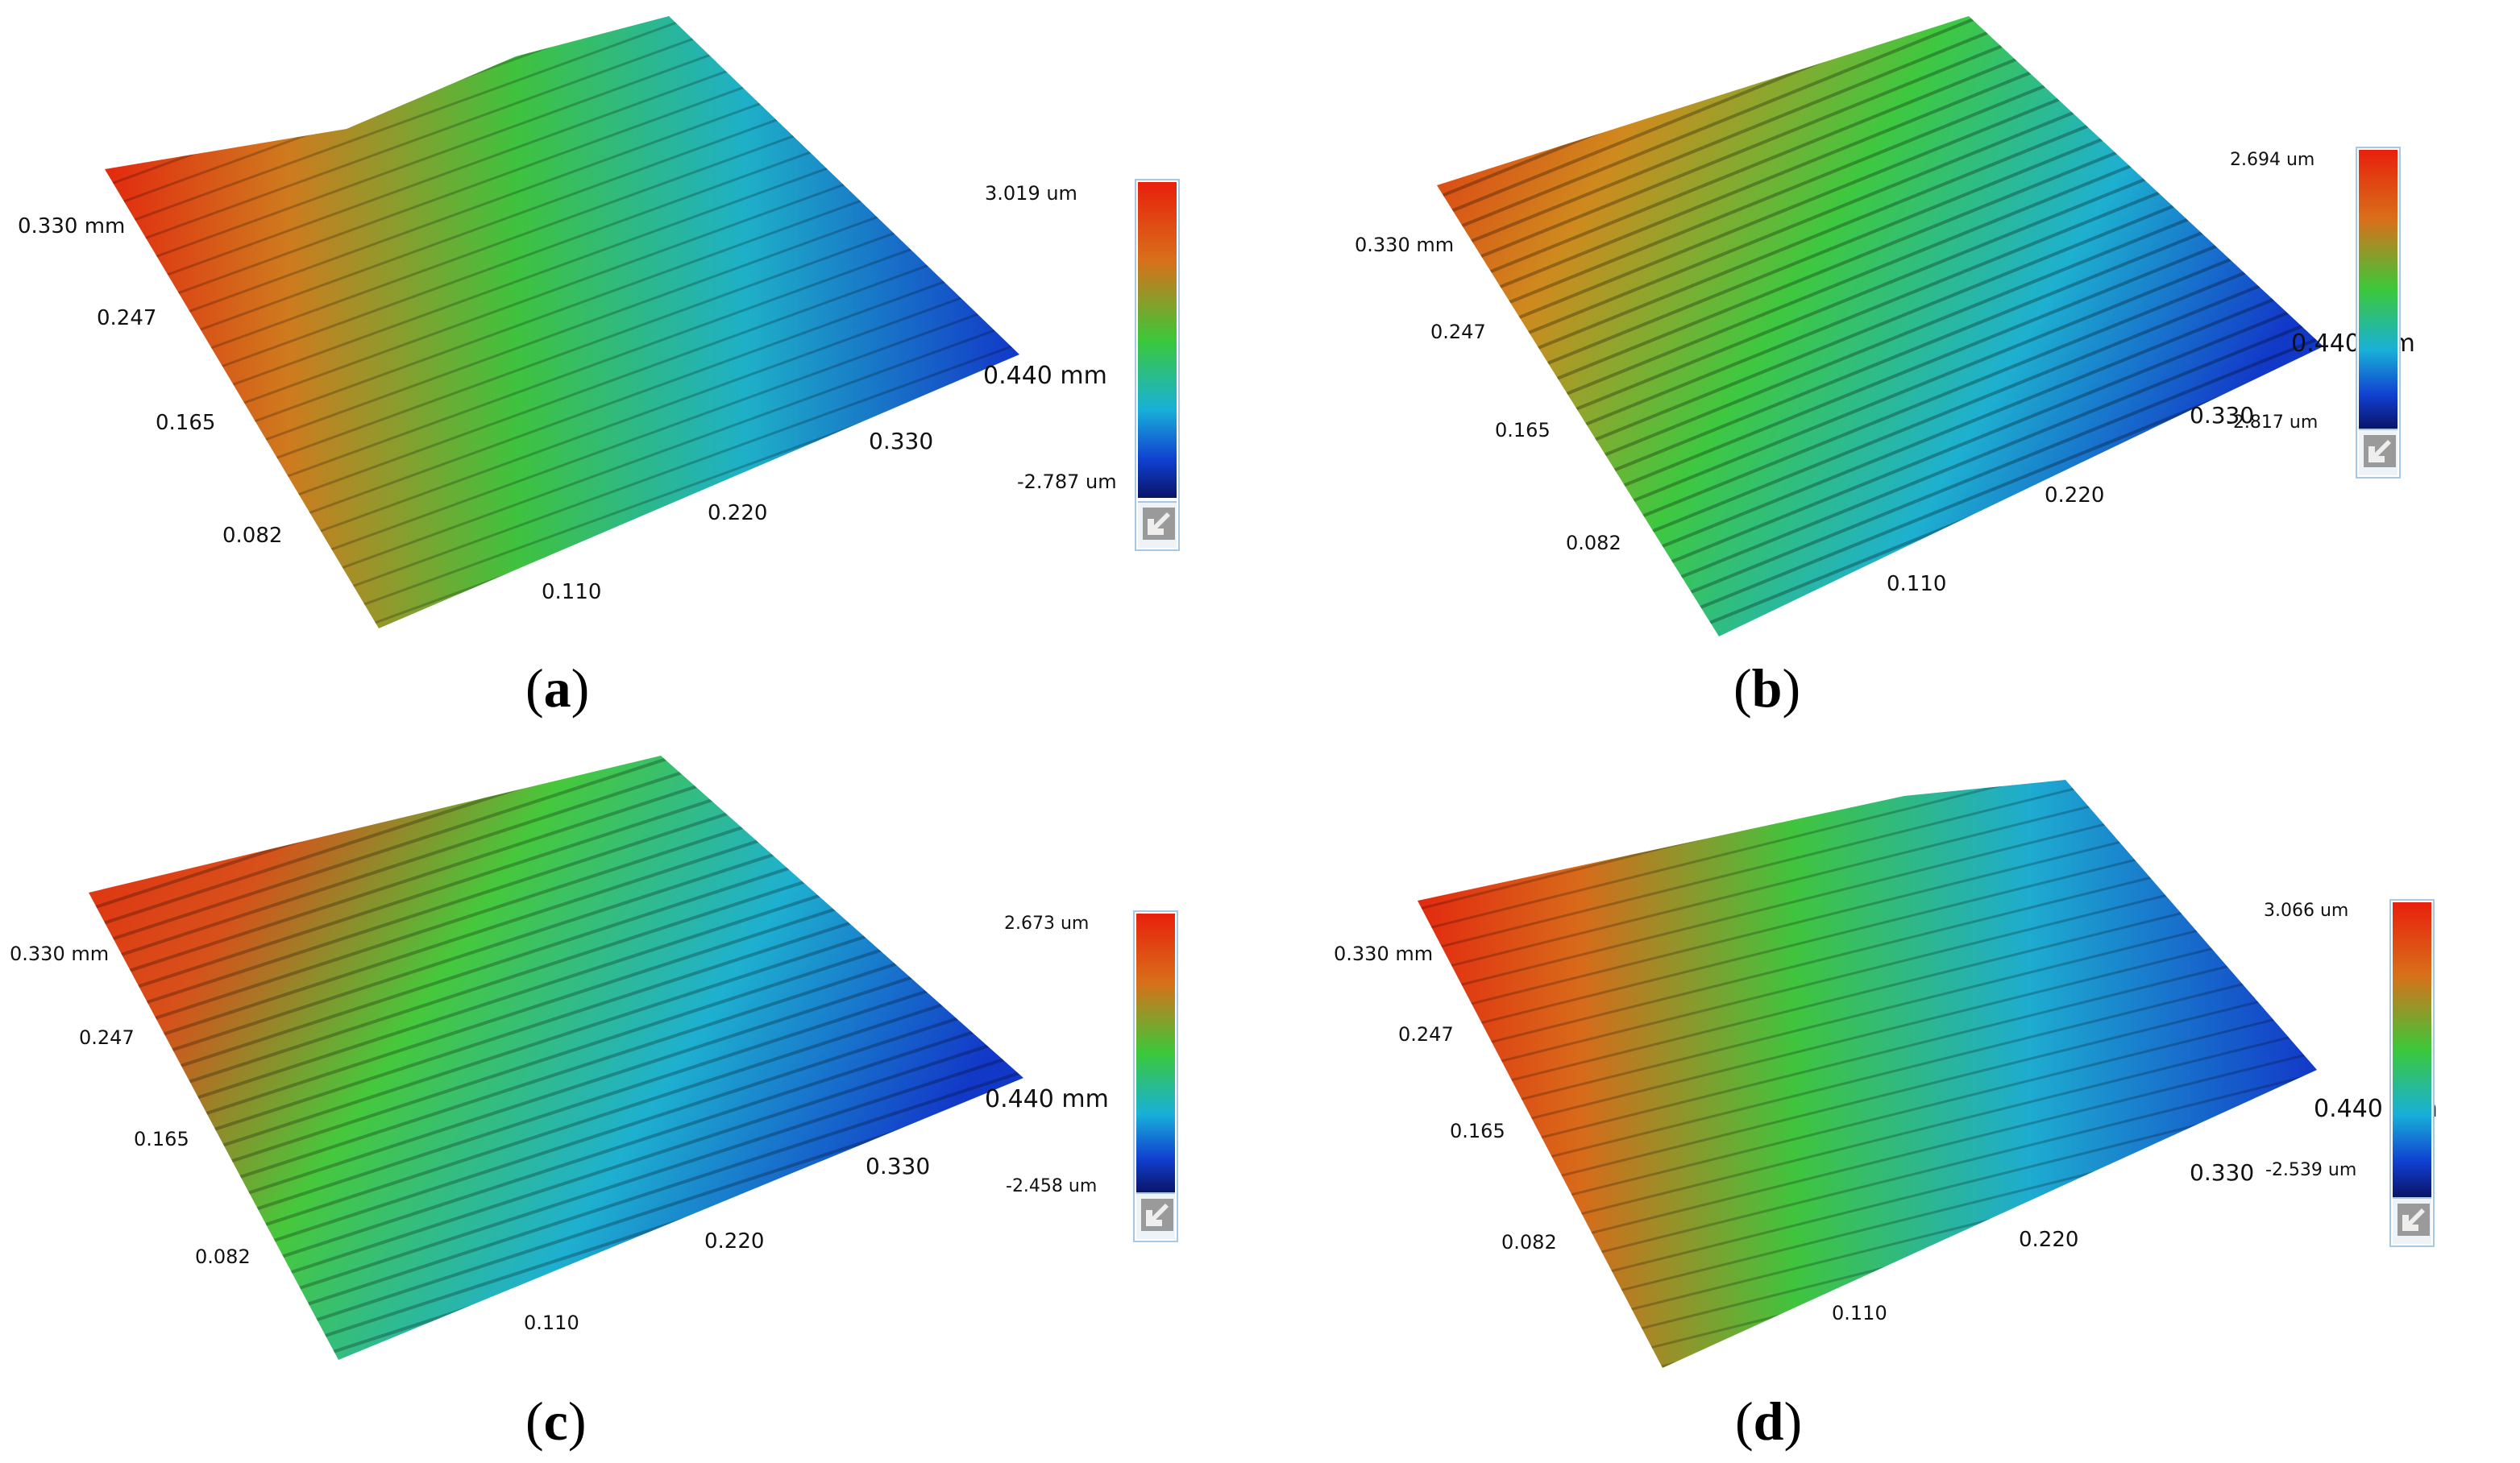 This screenshot has width=2520, height=1463. What do you see at coordinates (2311, 1170) in the screenshot?
I see `scale-min-label: -2.539 um` at bounding box center [2311, 1170].